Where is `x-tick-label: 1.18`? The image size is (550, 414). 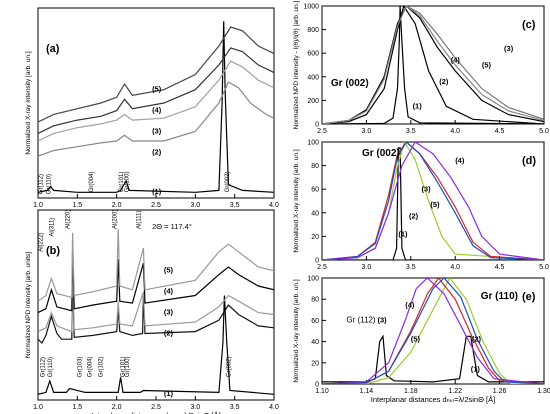
x-tick-label: 1.18 is located at coordinates (411, 391).